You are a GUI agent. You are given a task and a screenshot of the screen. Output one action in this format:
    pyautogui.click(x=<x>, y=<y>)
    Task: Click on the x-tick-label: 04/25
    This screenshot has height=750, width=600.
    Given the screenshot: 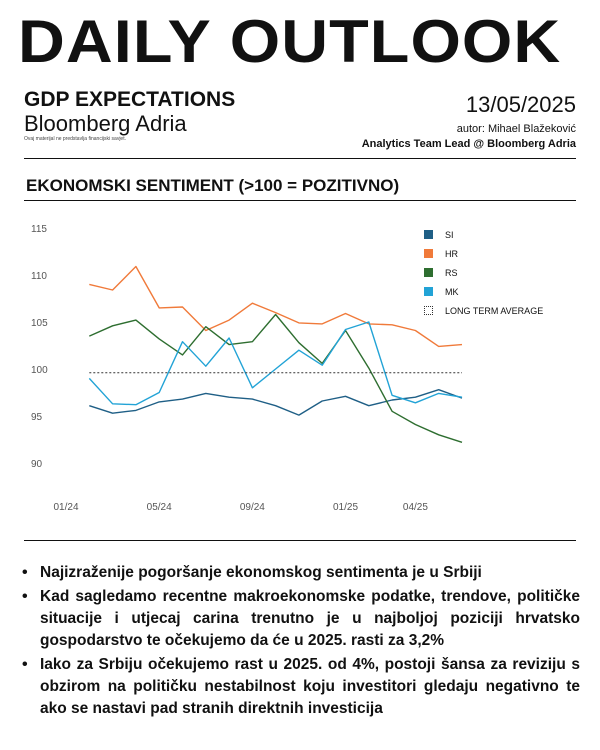 What is the action you would take?
    pyautogui.click(x=415, y=507)
    